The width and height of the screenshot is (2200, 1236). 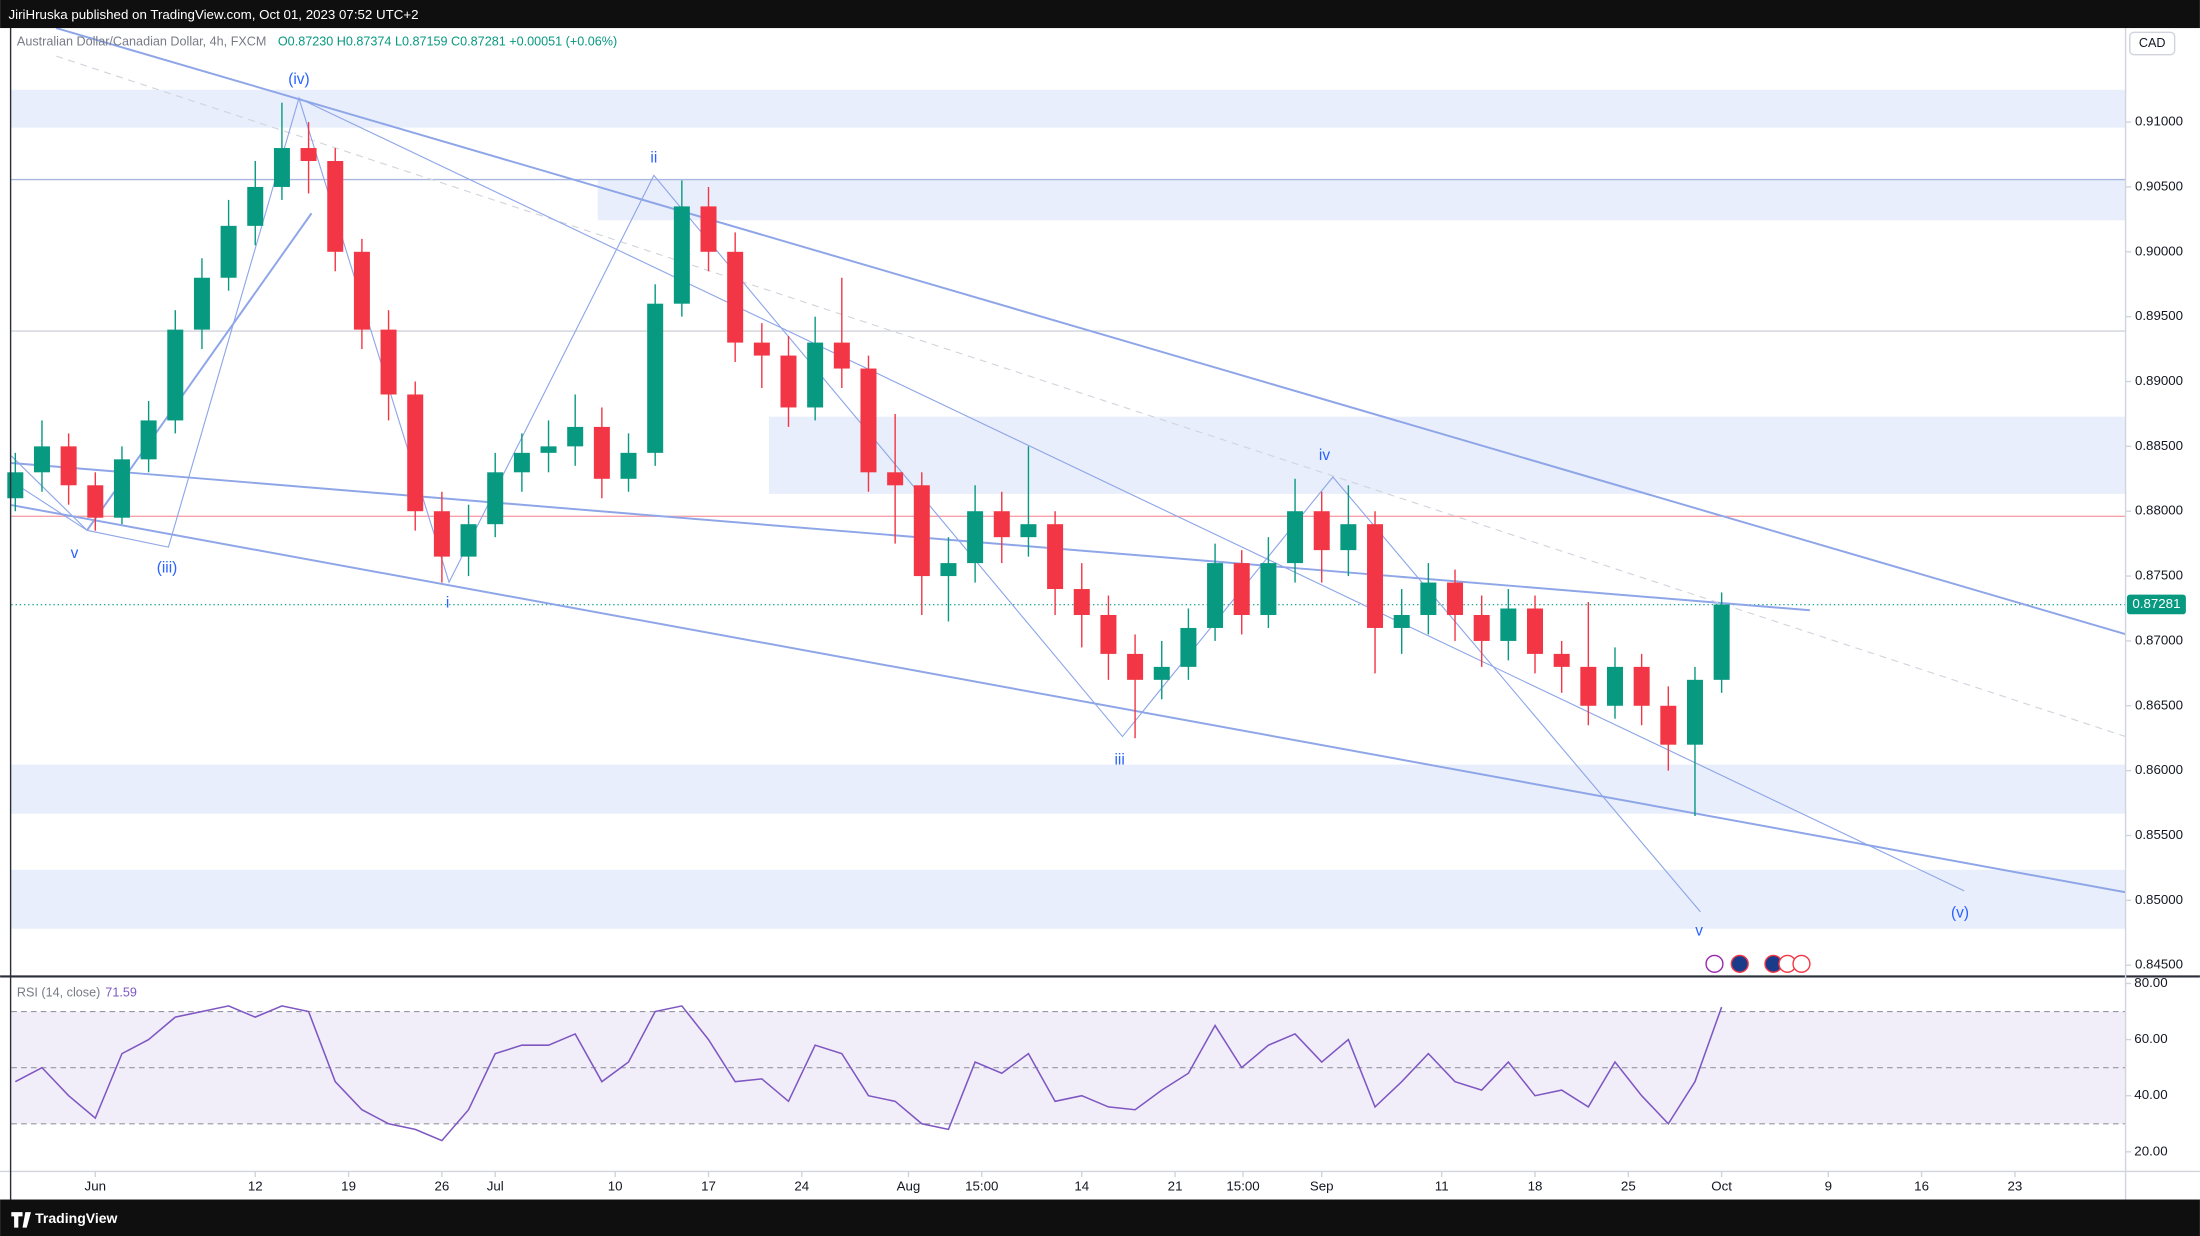 What do you see at coordinates (868, 1073) in the screenshot?
I see `rsi-line` at bounding box center [868, 1073].